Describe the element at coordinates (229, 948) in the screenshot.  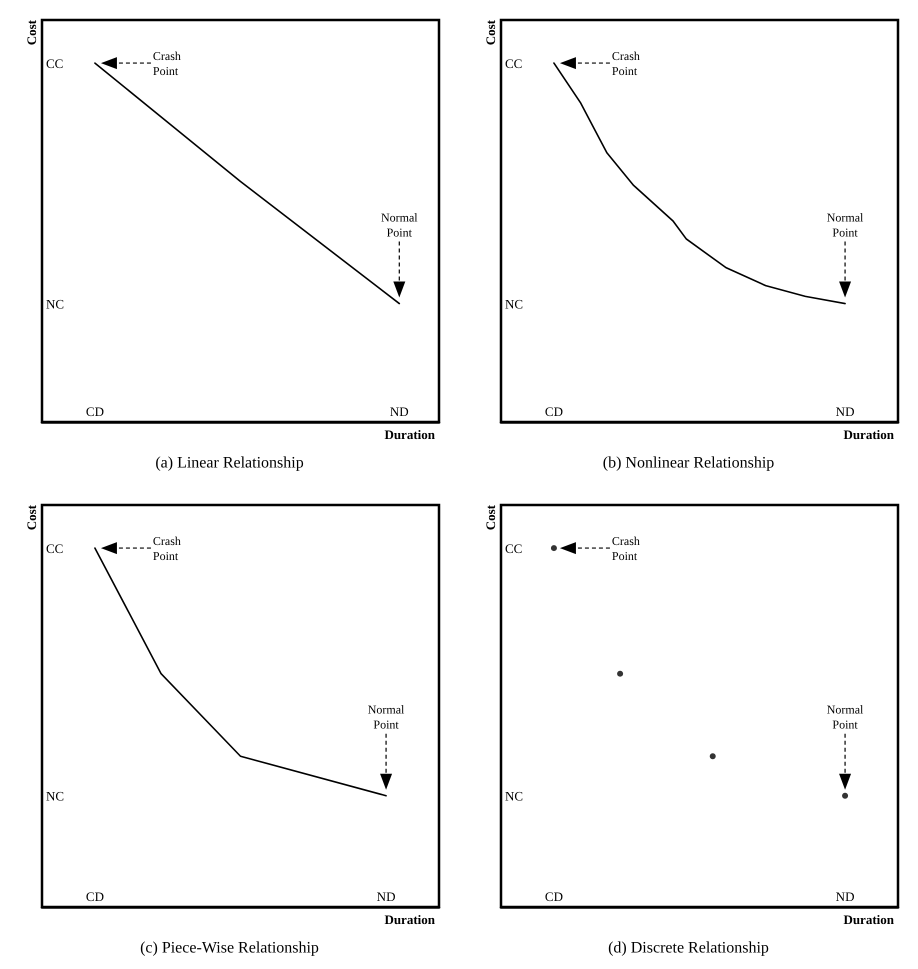
I see `text: (c) Piece-Wise Relationship` at that location.